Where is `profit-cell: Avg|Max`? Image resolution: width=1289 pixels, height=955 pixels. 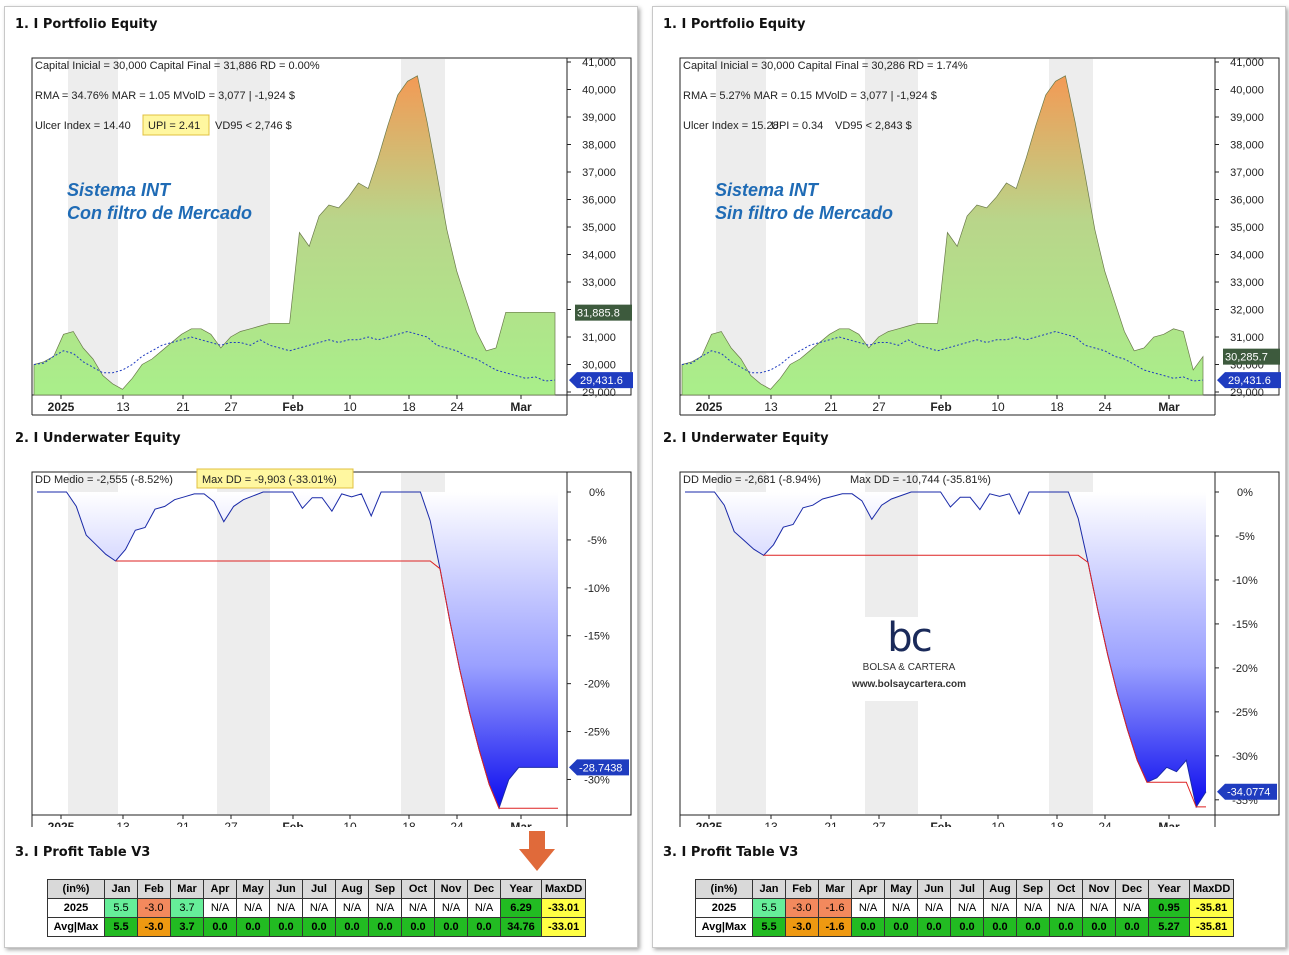 profit-cell: Avg|Max is located at coordinates (76, 927).